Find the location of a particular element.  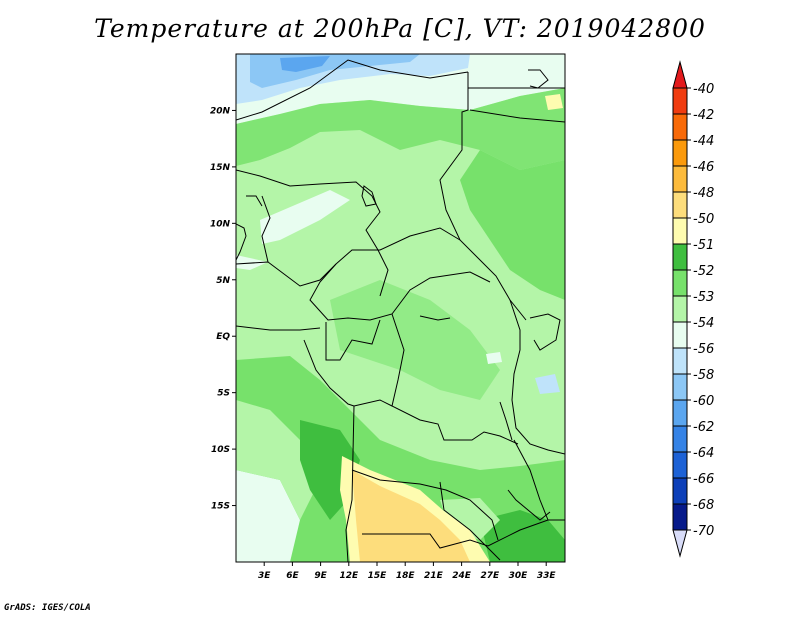

lon-tick-label: 15E is located at coordinates (378, 576).